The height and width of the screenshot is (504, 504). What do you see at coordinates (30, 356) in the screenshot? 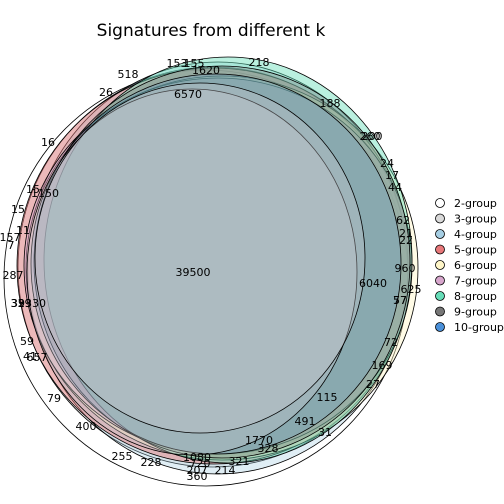
I see `region-count-label: 41` at bounding box center [30, 356].